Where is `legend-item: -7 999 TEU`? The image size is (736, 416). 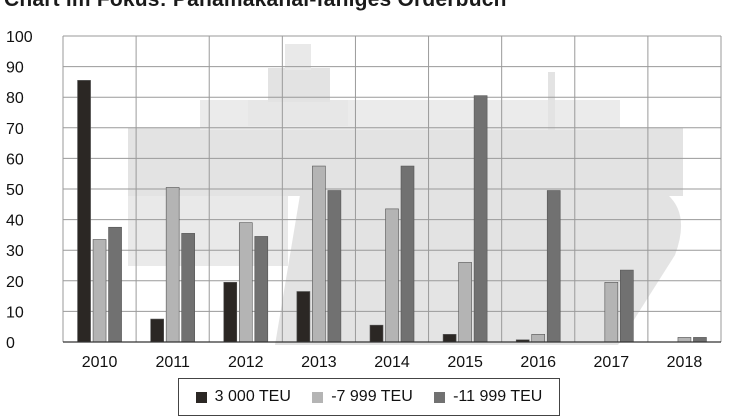
legend-item: -7 999 TEU is located at coordinates (362, 397).